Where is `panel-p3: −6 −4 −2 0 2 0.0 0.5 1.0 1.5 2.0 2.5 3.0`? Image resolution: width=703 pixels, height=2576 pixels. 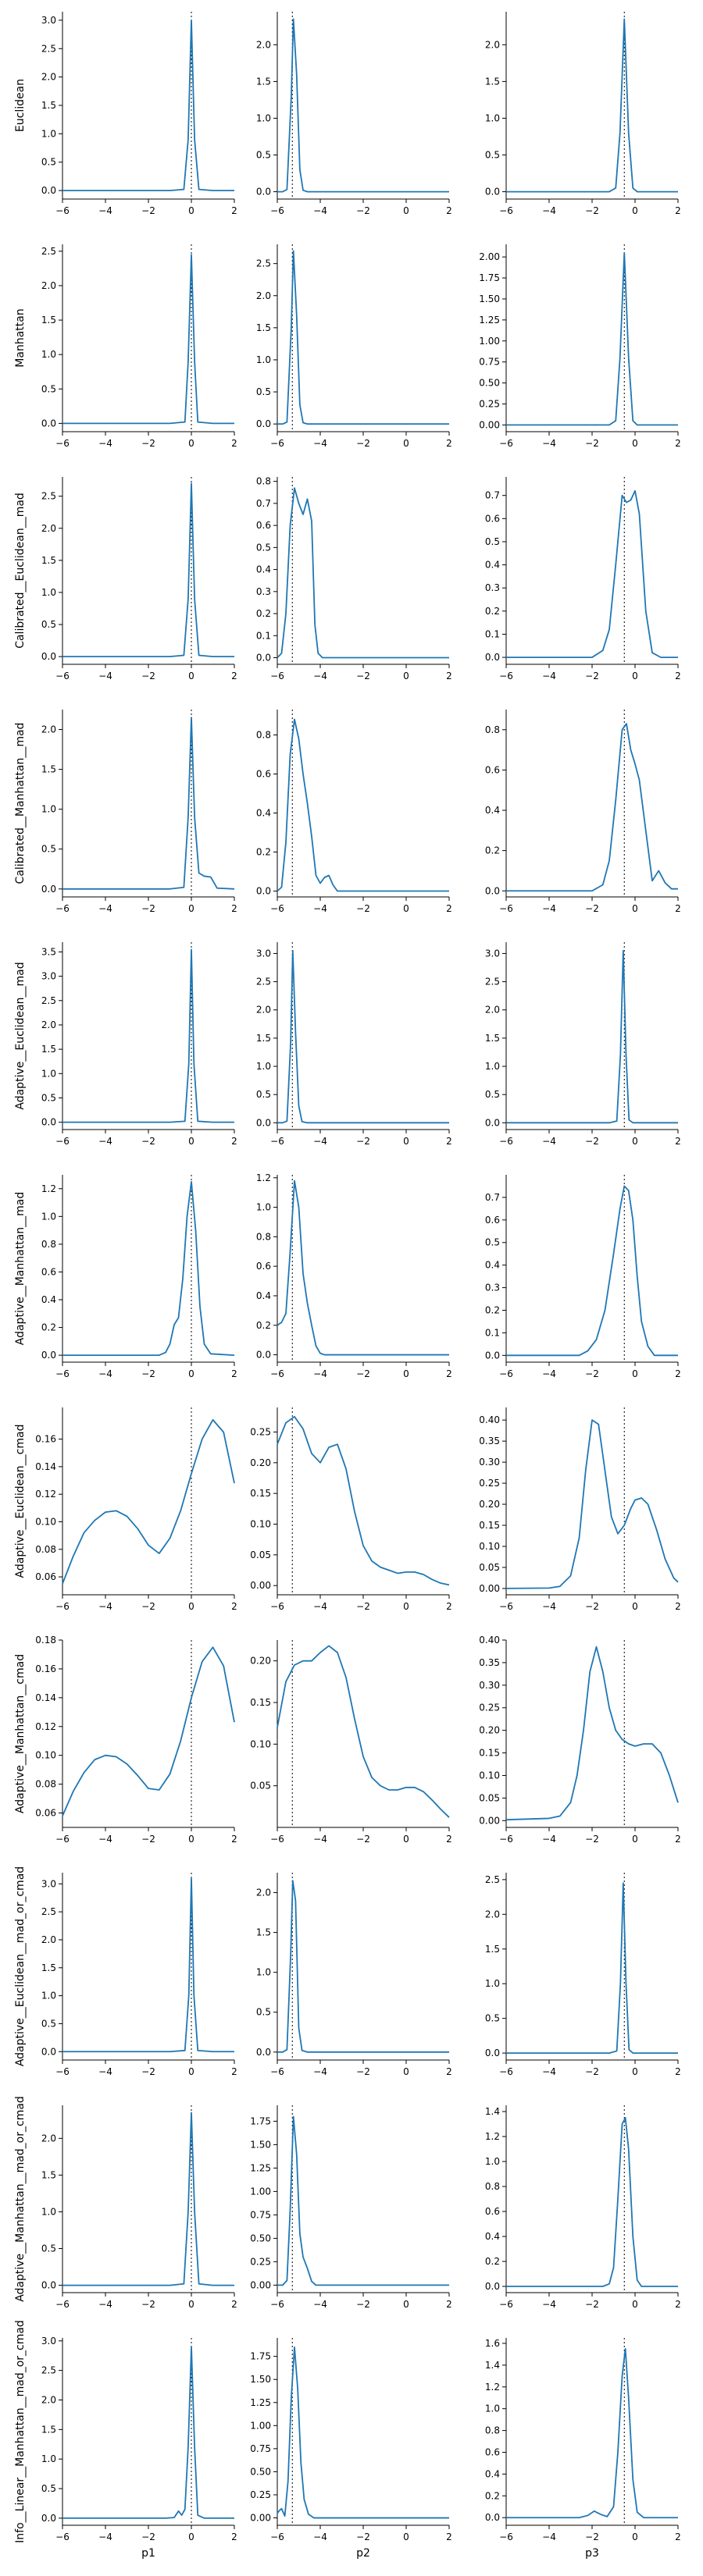
panel-p3: −6 −4 −2 0 2 0.0 0.5 1.0 1.5 2.0 2.5 3.0 is located at coordinates (583, 1044).